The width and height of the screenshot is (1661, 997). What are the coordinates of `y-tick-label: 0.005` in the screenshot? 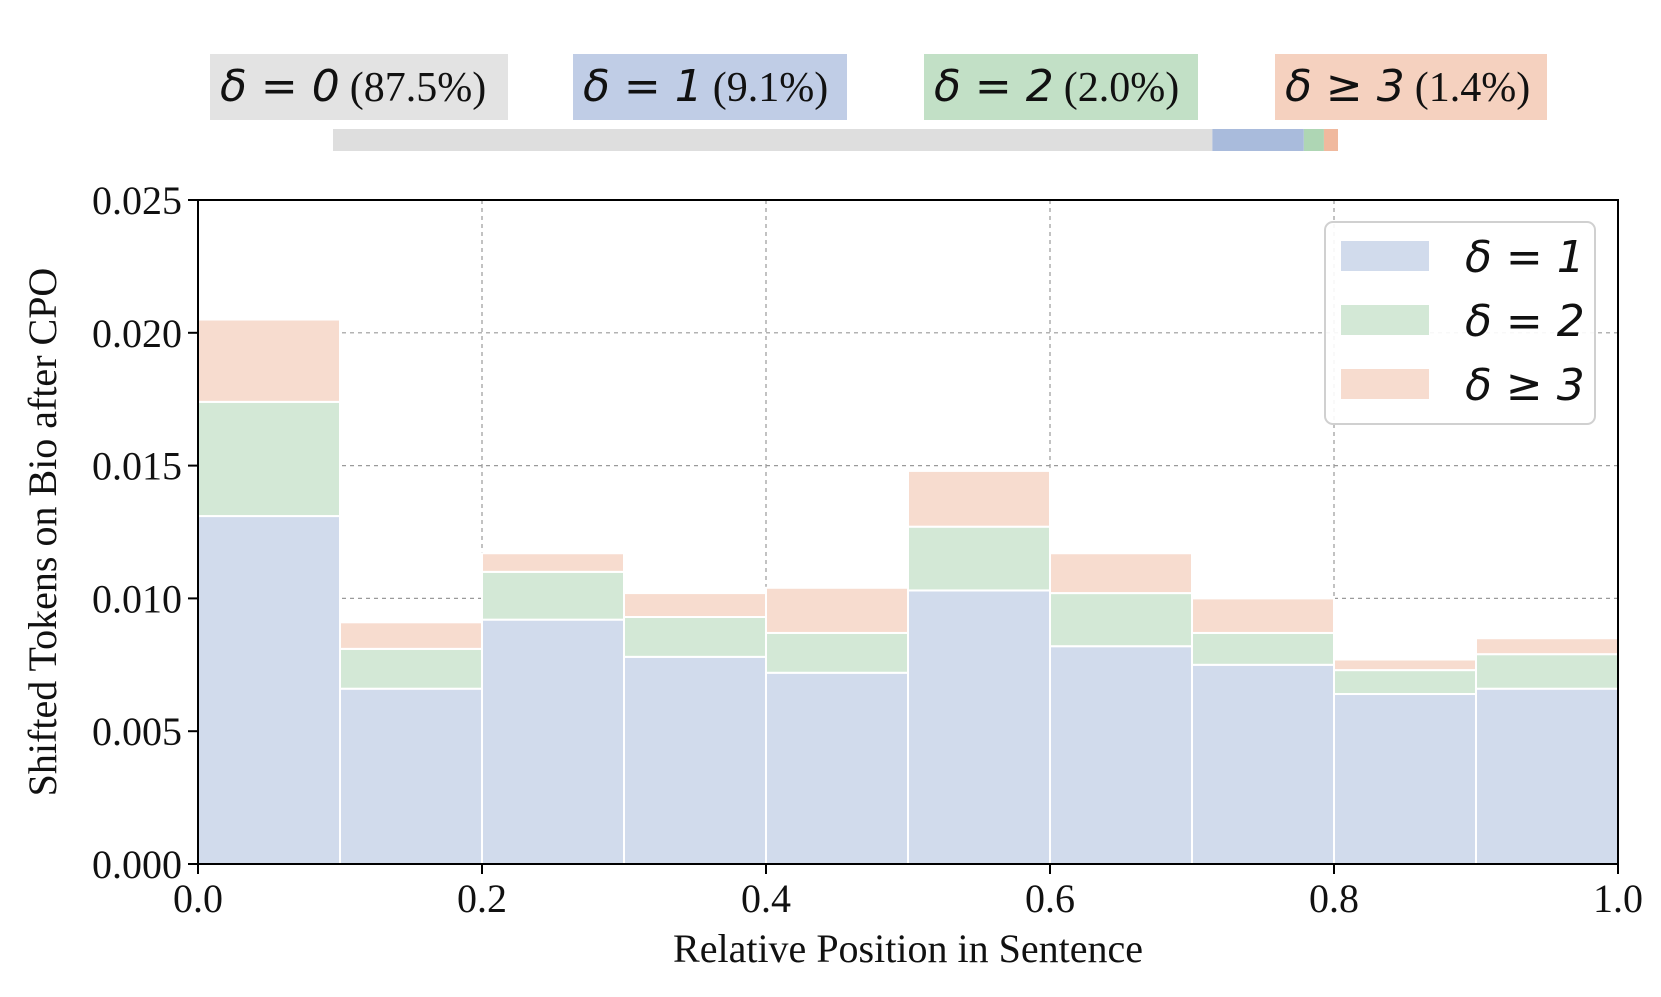 It's located at (137, 731).